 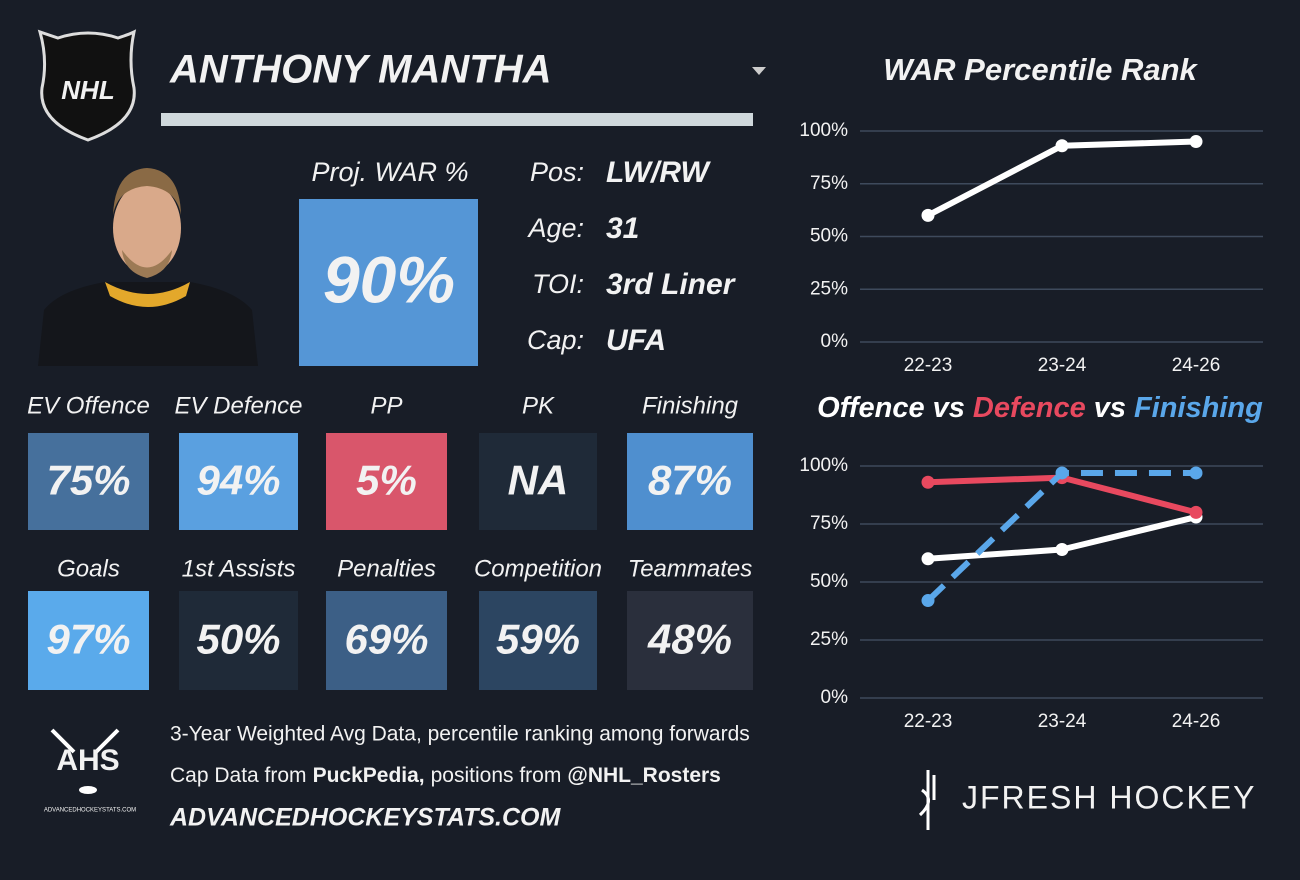 I want to click on name-underline, so click(x=457, y=119).